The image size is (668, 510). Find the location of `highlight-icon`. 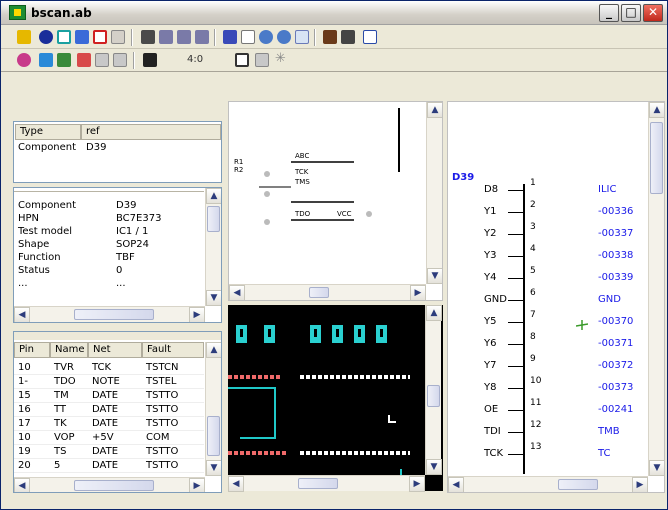

highlight-icon is located at coordinates (84, 60).